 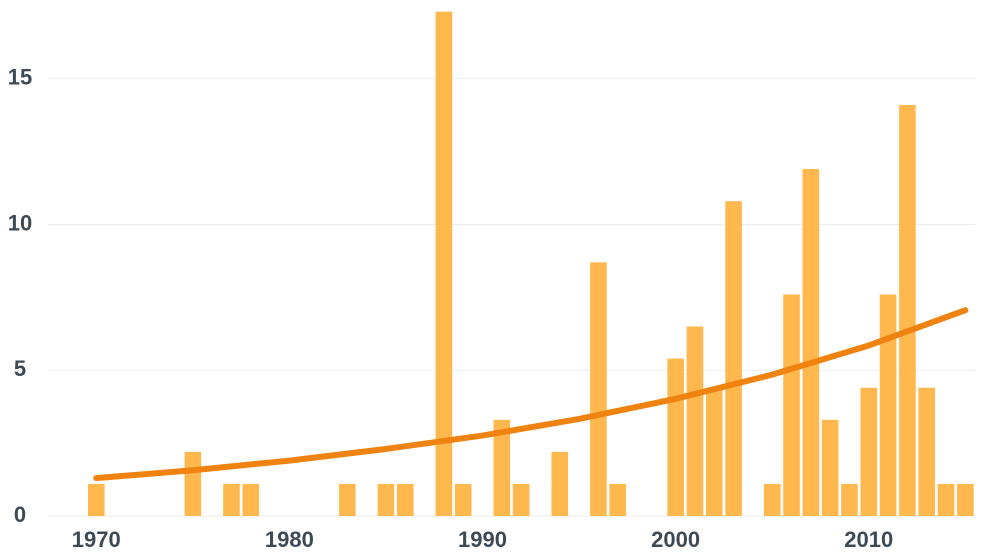 I want to click on x-tick-label: 1970, so click(x=96, y=539).